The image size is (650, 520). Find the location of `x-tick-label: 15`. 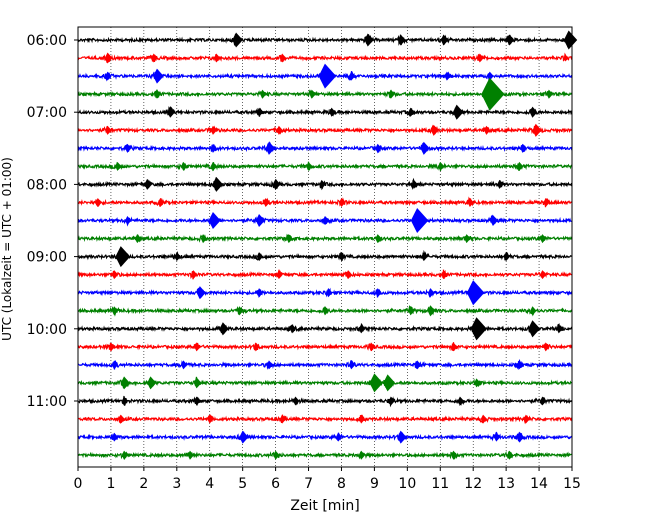

x-tick-label: 15 is located at coordinates (572, 484).